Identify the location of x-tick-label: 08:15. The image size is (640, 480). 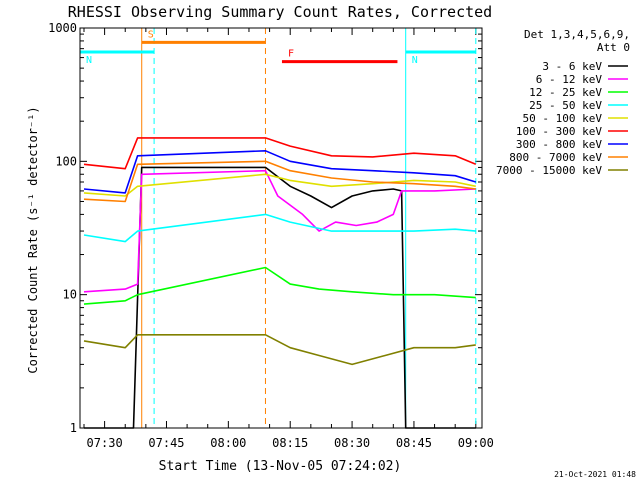
(290, 443).